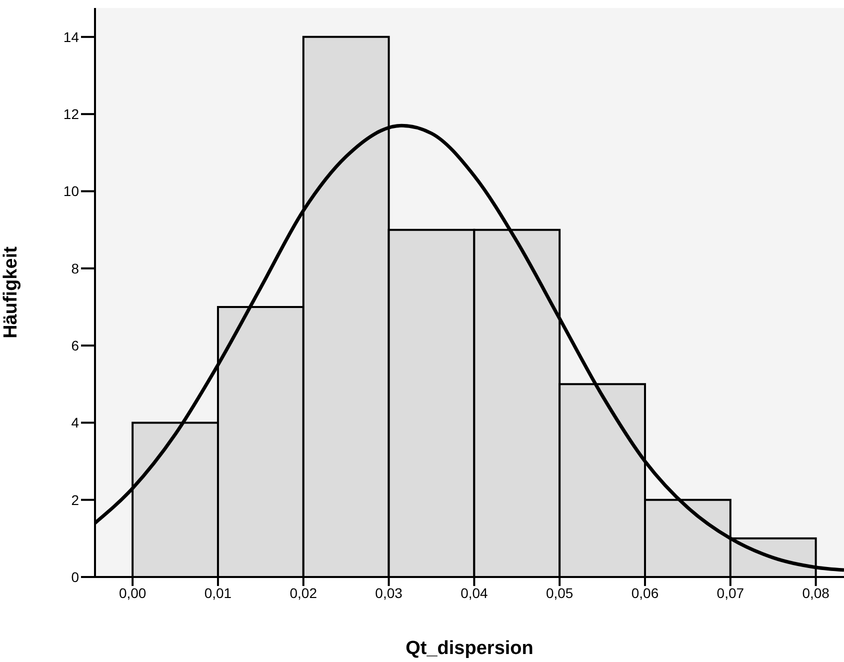 Image resolution: width=844 pixels, height=662 pixels. Describe the element at coordinates (75, 422) in the screenshot. I see `y-tick-label: 4` at that location.